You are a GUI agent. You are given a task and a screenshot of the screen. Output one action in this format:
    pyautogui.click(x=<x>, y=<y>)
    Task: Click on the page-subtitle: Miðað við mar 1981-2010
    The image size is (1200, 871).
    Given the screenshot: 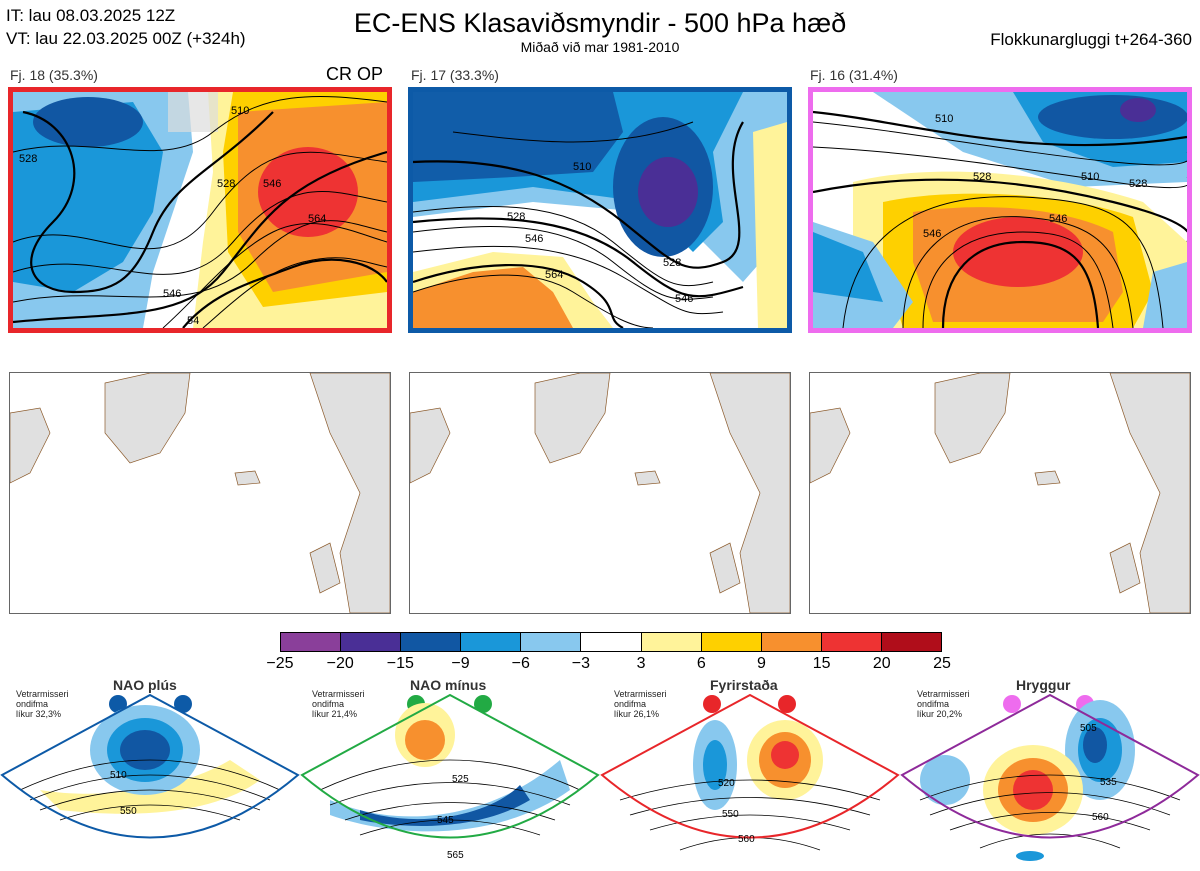 What is the action you would take?
    pyautogui.click(x=600, y=47)
    